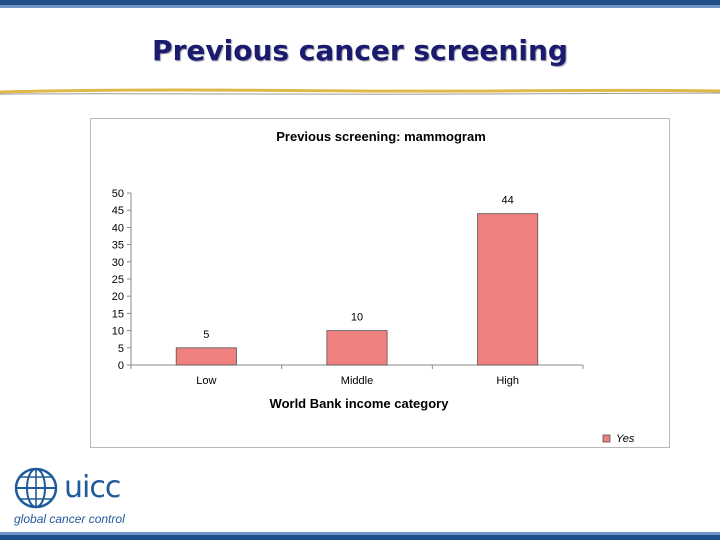  I want to click on logo-wordmark: uicc, so click(92, 487).